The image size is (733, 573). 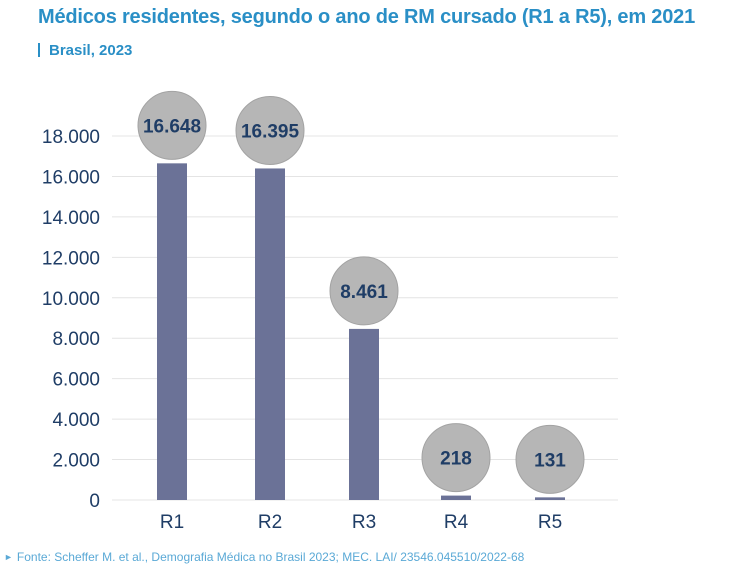 What do you see at coordinates (550, 522) in the screenshot?
I see `x-tick-label: R5` at bounding box center [550, 522].